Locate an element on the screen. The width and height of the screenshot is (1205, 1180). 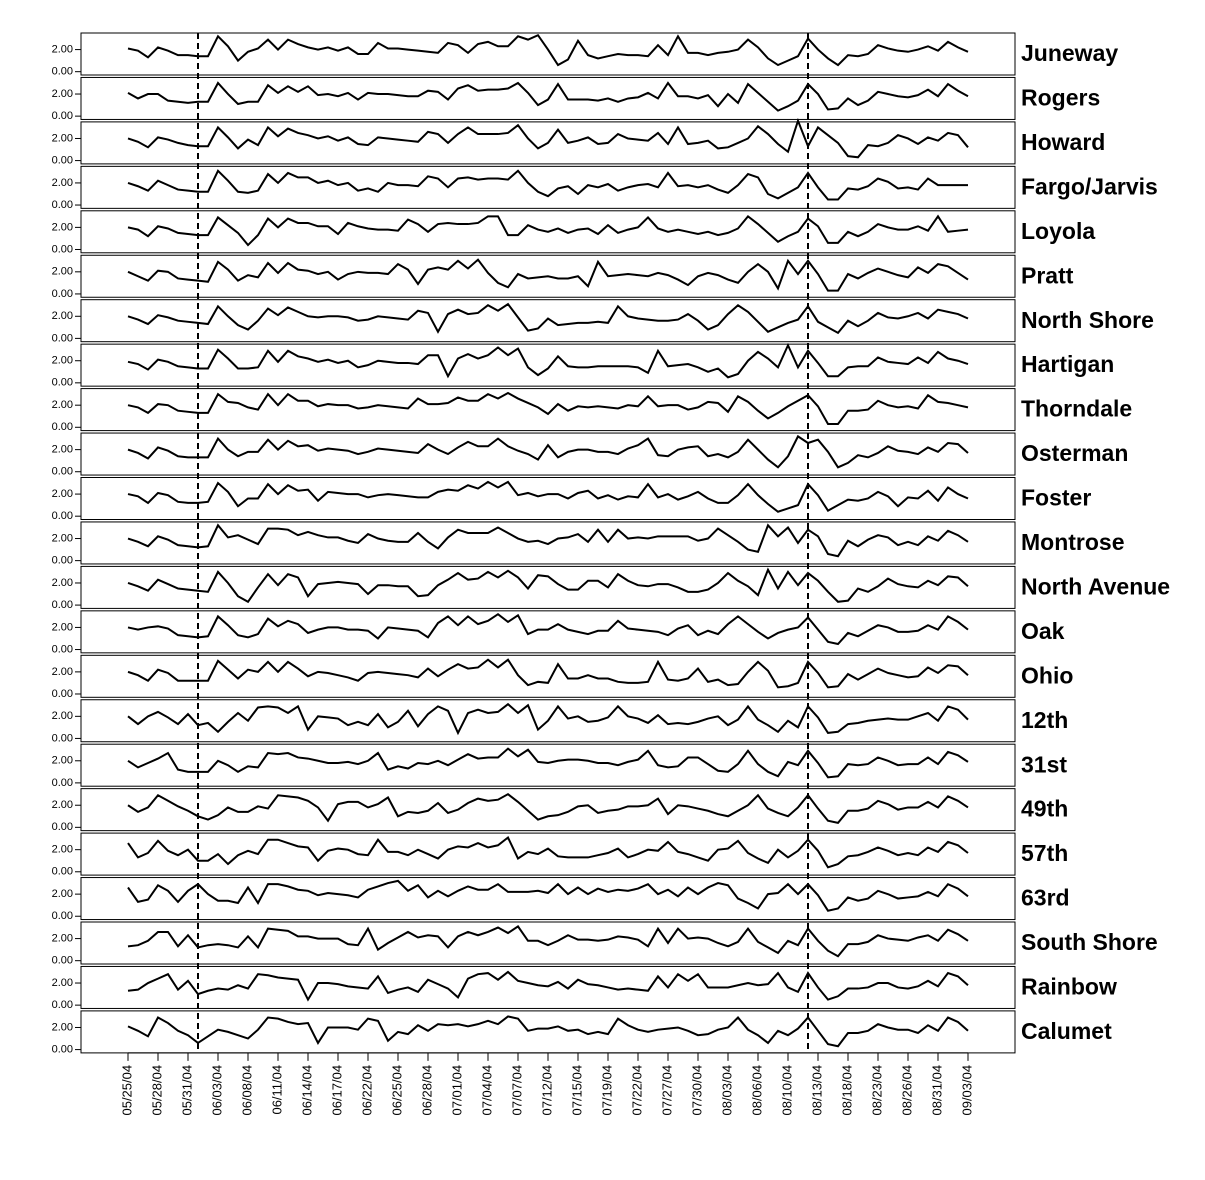
x-tick-label: 05/25/04 is located at coordinates (126, 1090).